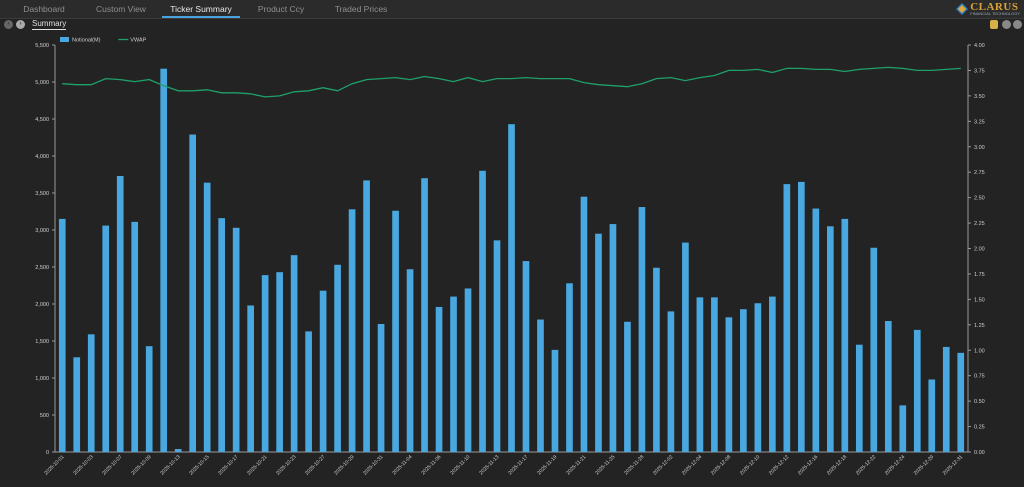 Image resolution: width=1024 pixels, height=487 pixels. Describe the element at coordinates (979, 351) in the screenshot. I see `right-tick-label: 1.00` at that location.